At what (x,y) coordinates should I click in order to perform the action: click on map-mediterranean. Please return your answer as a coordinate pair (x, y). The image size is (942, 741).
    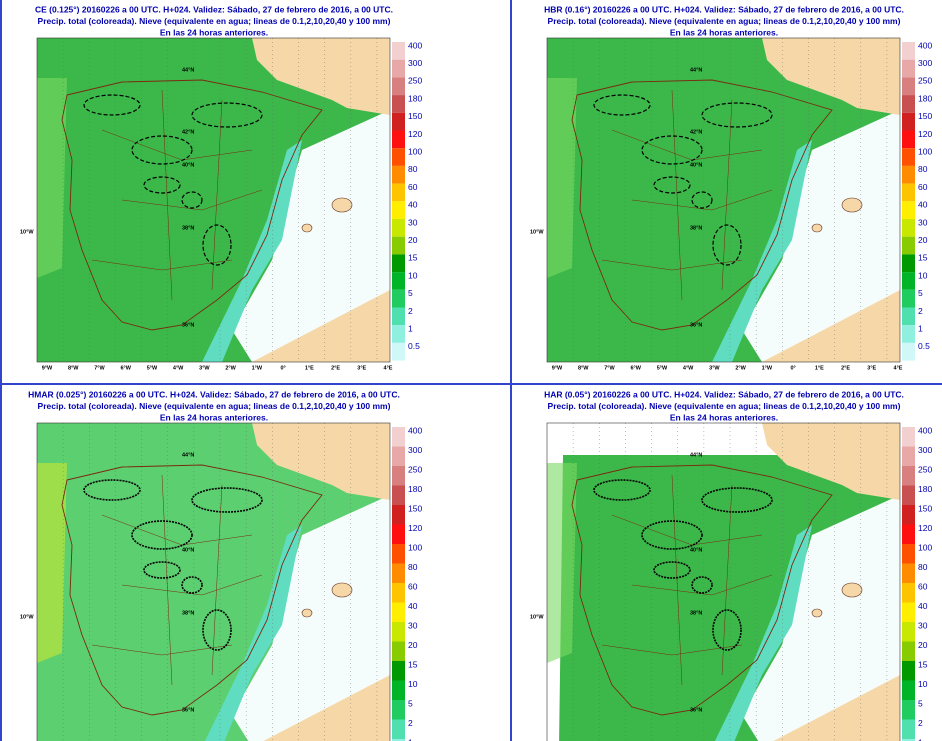
    Looking at the image, I should click on (311, 618).